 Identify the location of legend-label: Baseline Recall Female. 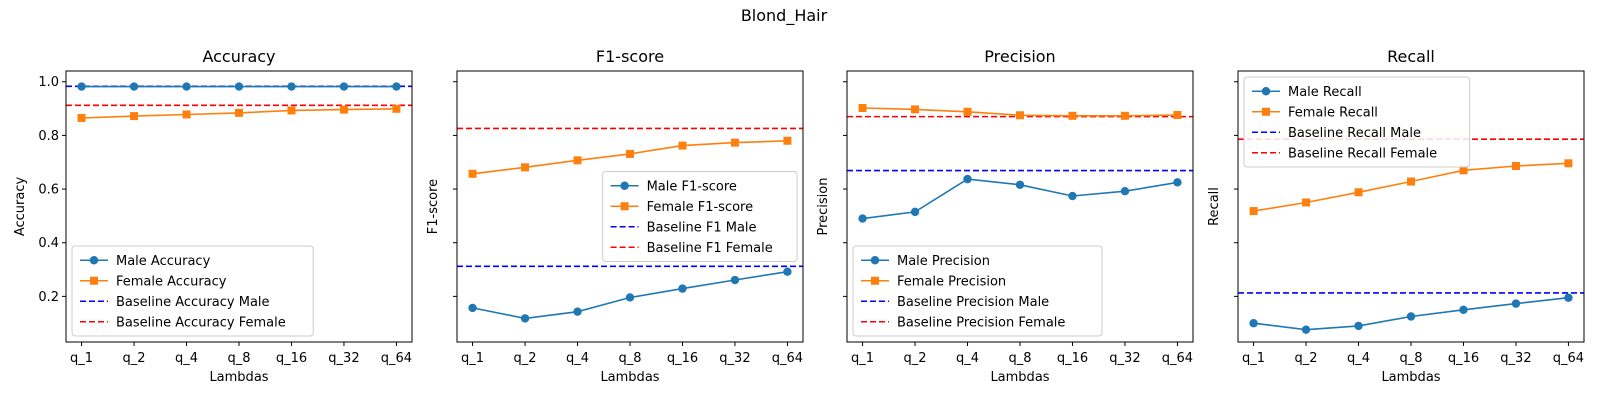
(1362, 153).